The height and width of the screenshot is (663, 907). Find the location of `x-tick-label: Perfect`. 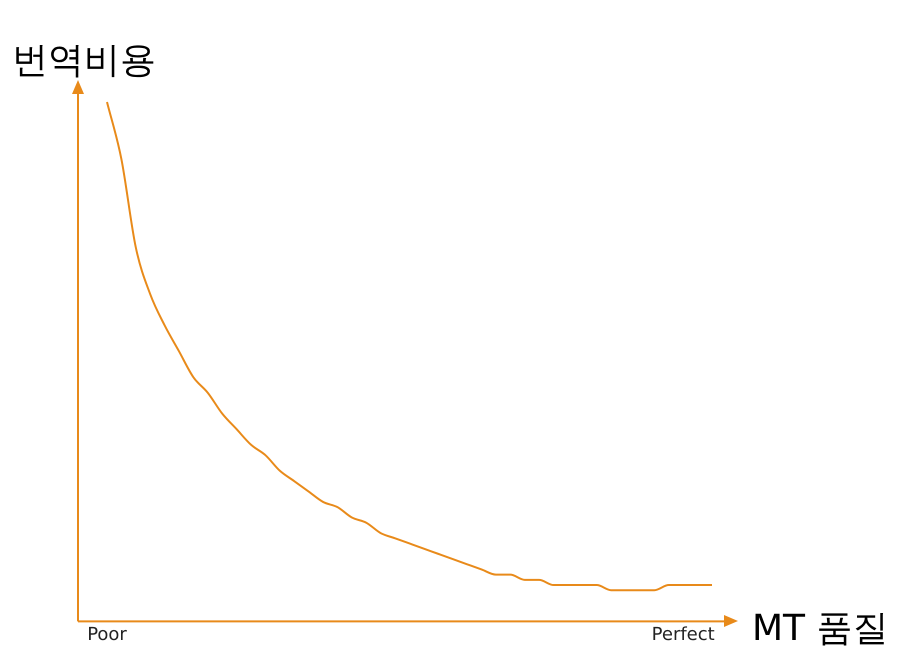

x-tick-label: Perfect is located at coordinates (683, 634).